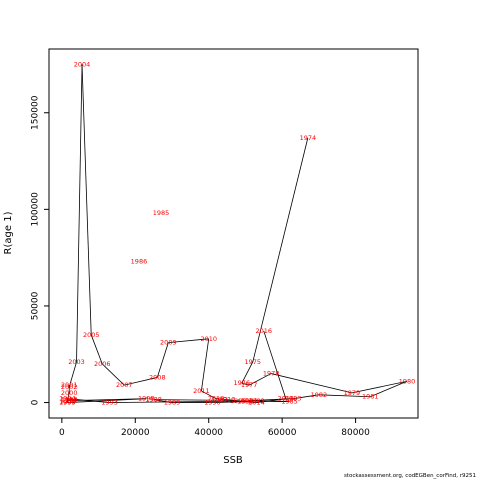  What do you see at coordinates (253, 362) in the screenshot?
I see `year-label-1975: 1975` at bounding box center [253, 362].